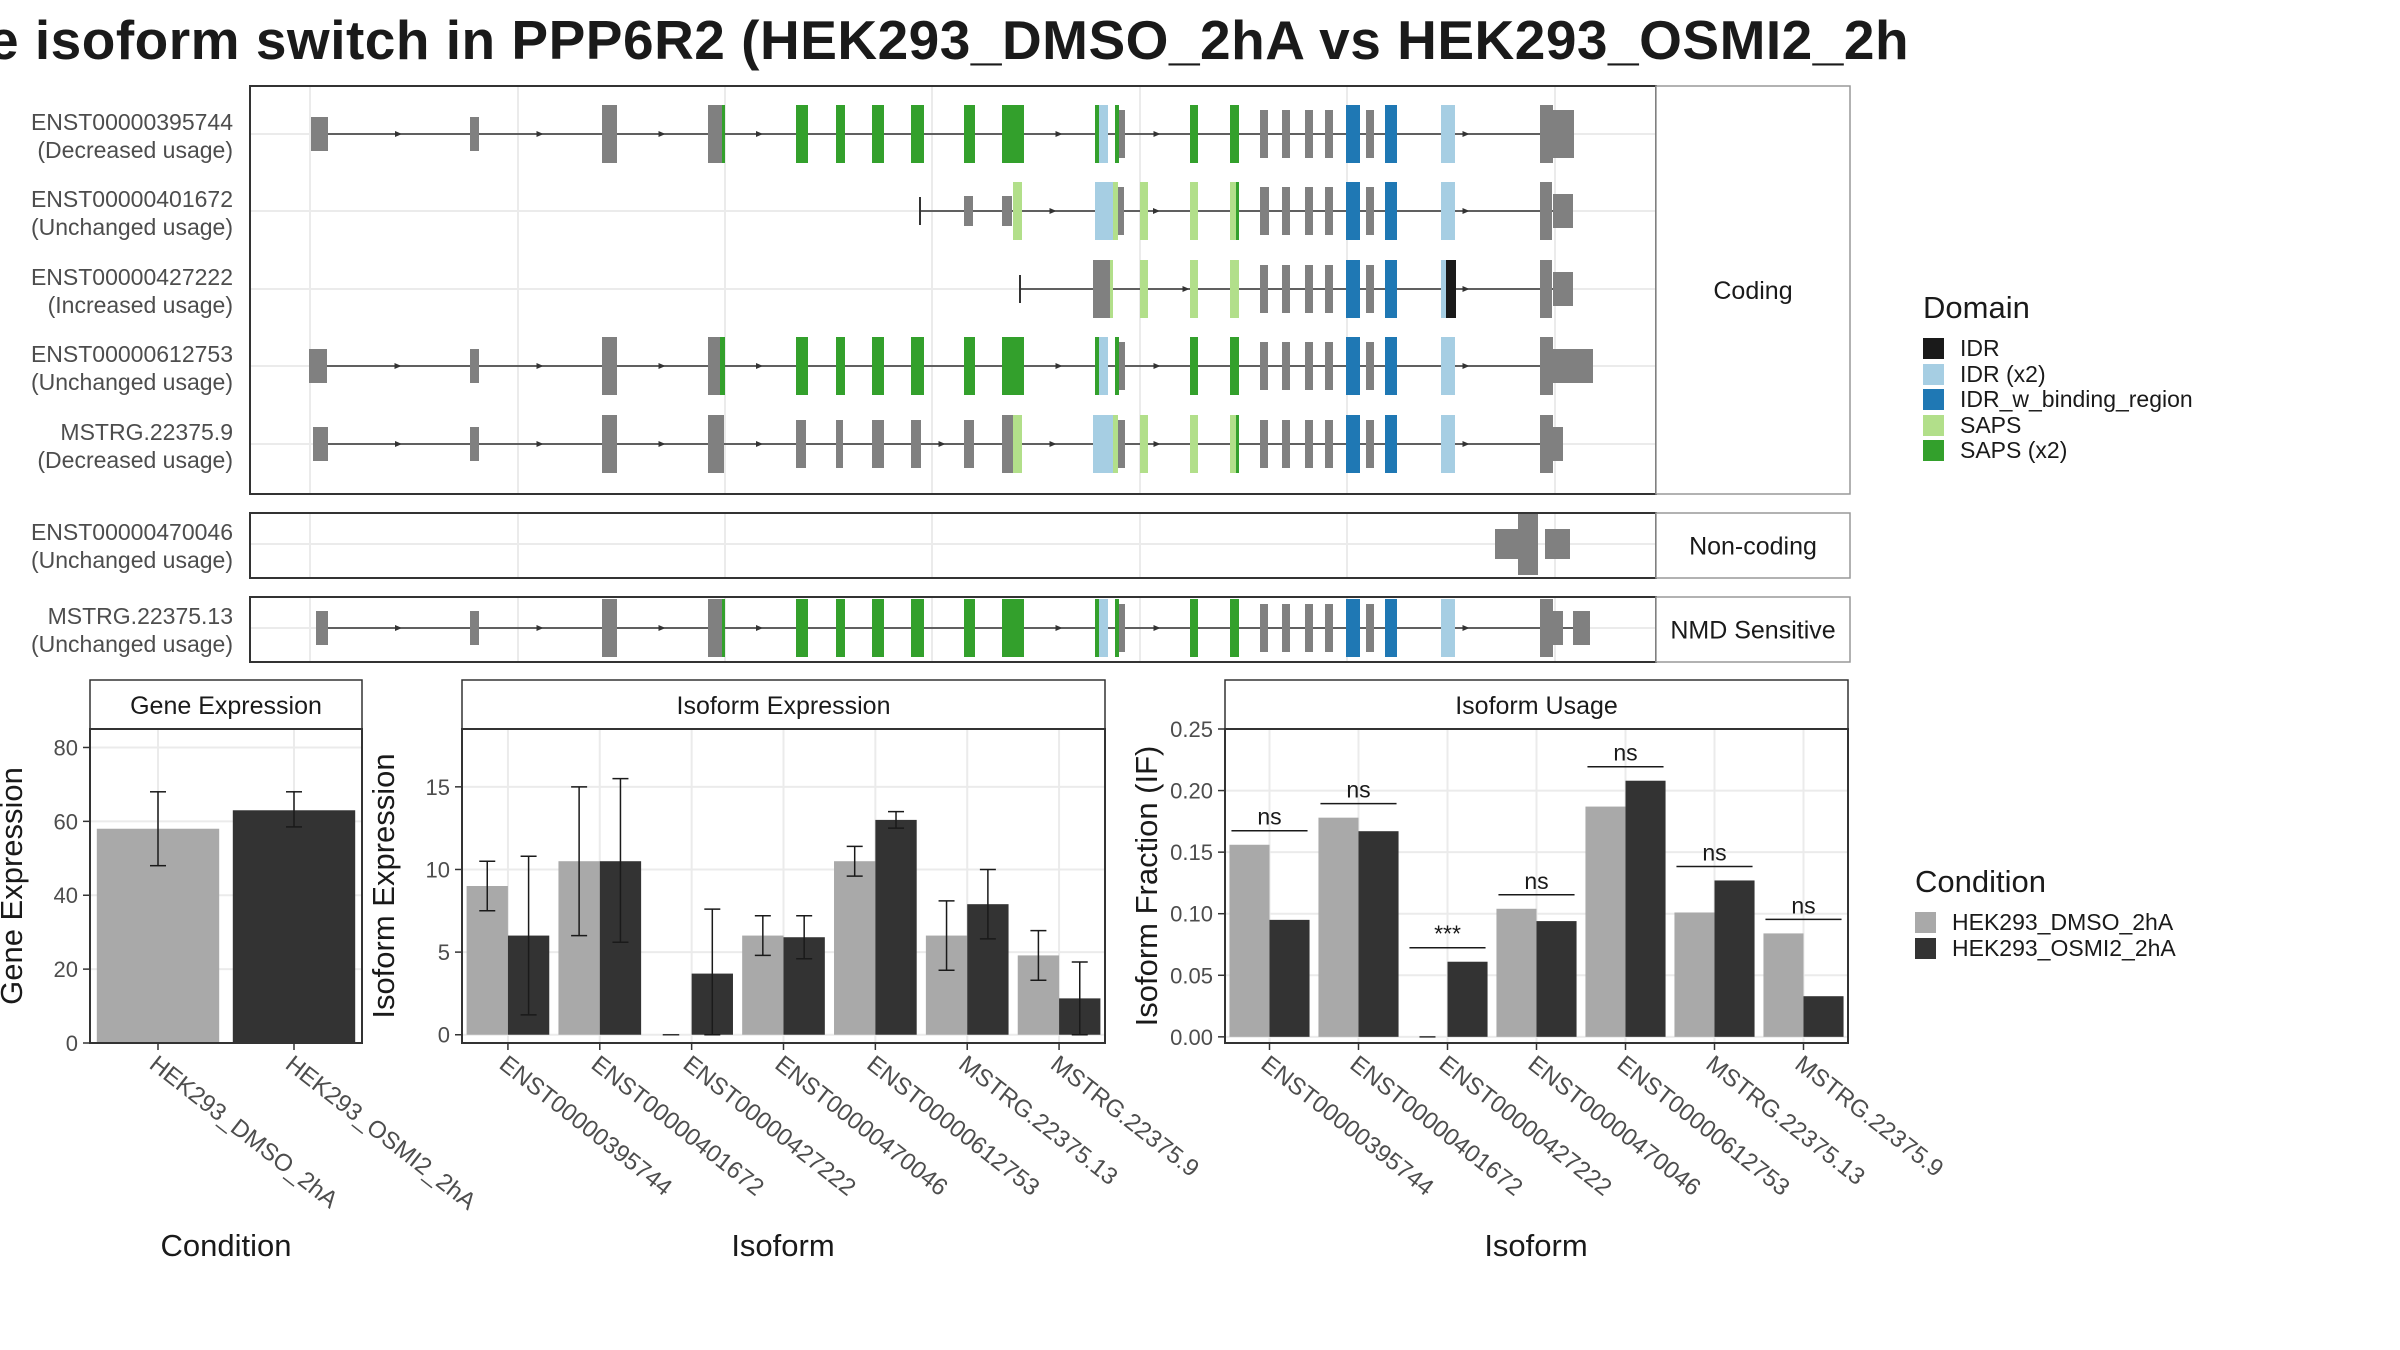 The image size is (2400, 1350). What do you see at coordinates (585, 1125) in the screenshot?
I see `x-tick-label: ENST00000395744` at bounding box center [585, 1125].